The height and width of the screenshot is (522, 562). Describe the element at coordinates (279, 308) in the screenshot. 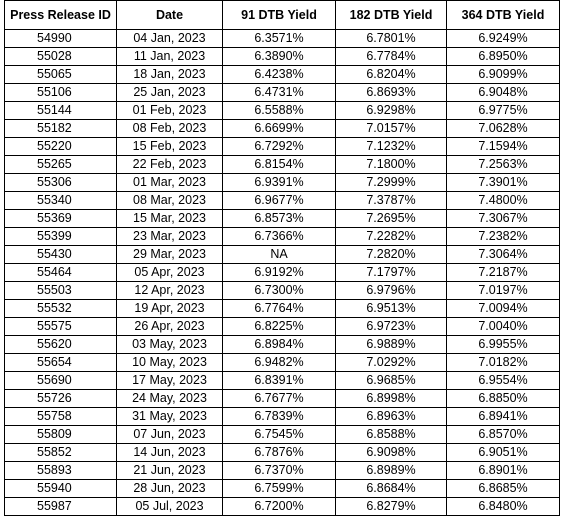

I see `yield-91-cell: 6.7764%` at that location.